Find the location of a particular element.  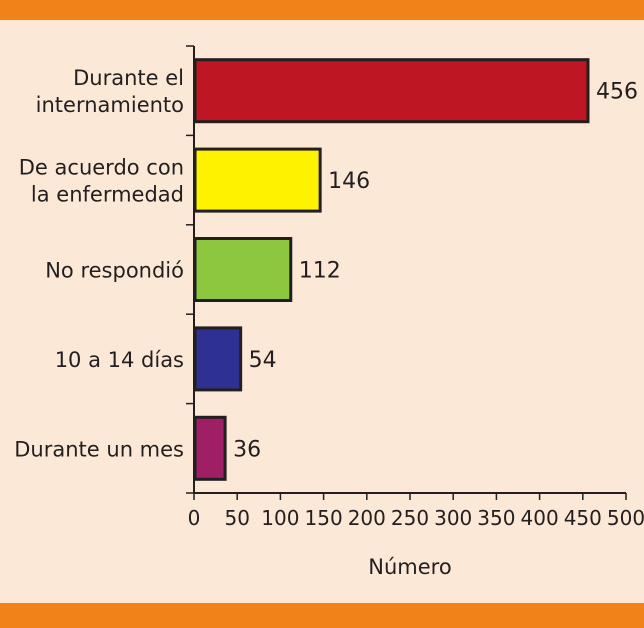

data-label: 112 is located at coordinates (320, 271).